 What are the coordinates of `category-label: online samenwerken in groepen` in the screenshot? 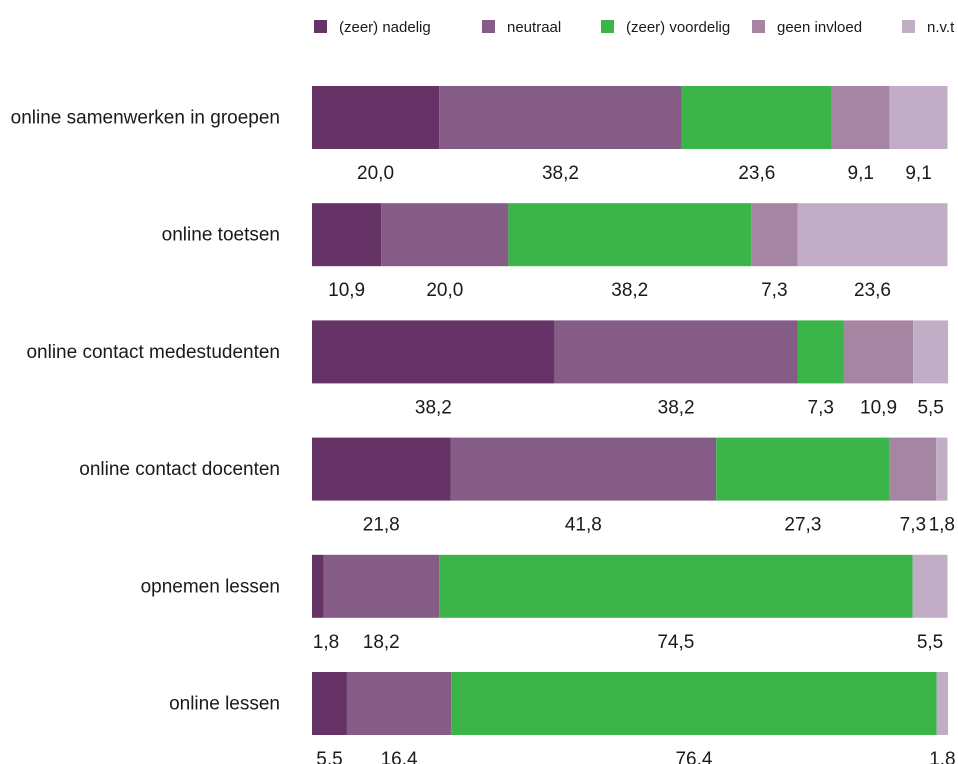 It's located at (145, 118).